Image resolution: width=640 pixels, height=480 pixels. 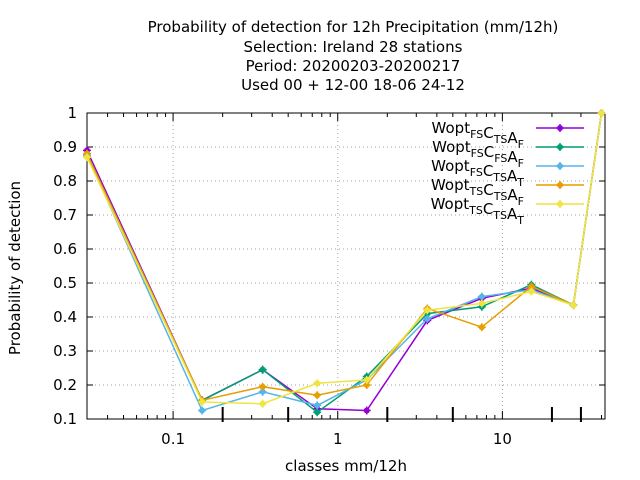 I want to click on y-tick-label: 0.8, so click(x=65, y=181).